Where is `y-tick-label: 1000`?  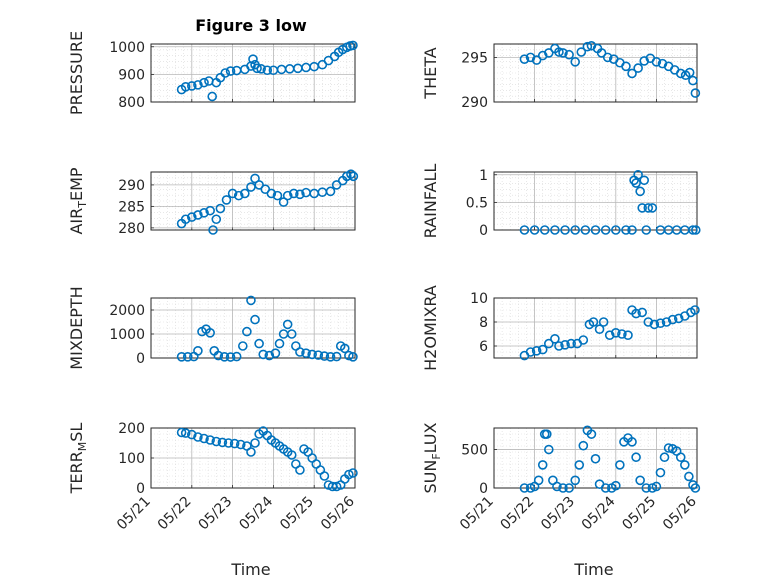 y-tick-label: 1000 is located at coordinates (127, 48).